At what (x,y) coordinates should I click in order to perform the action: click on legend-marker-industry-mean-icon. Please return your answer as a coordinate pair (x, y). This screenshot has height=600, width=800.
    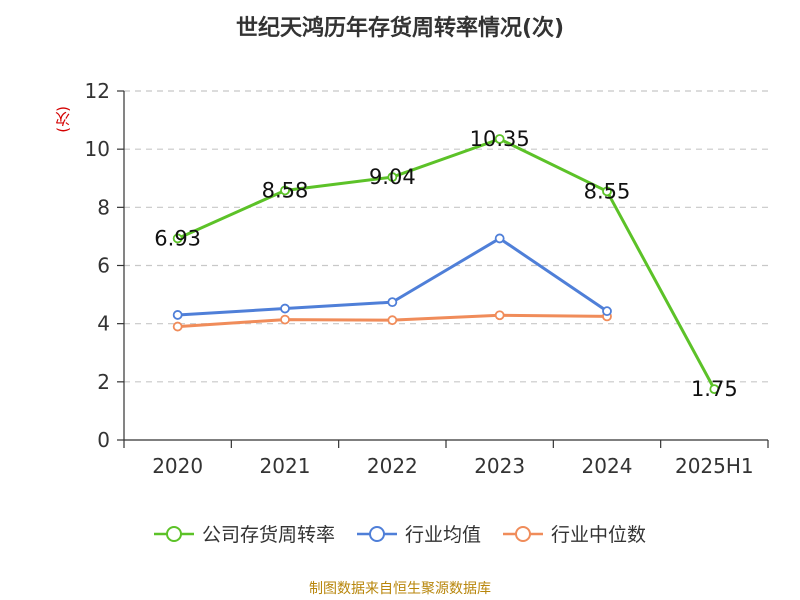
    Looking at the image, I should click on (376, 533).